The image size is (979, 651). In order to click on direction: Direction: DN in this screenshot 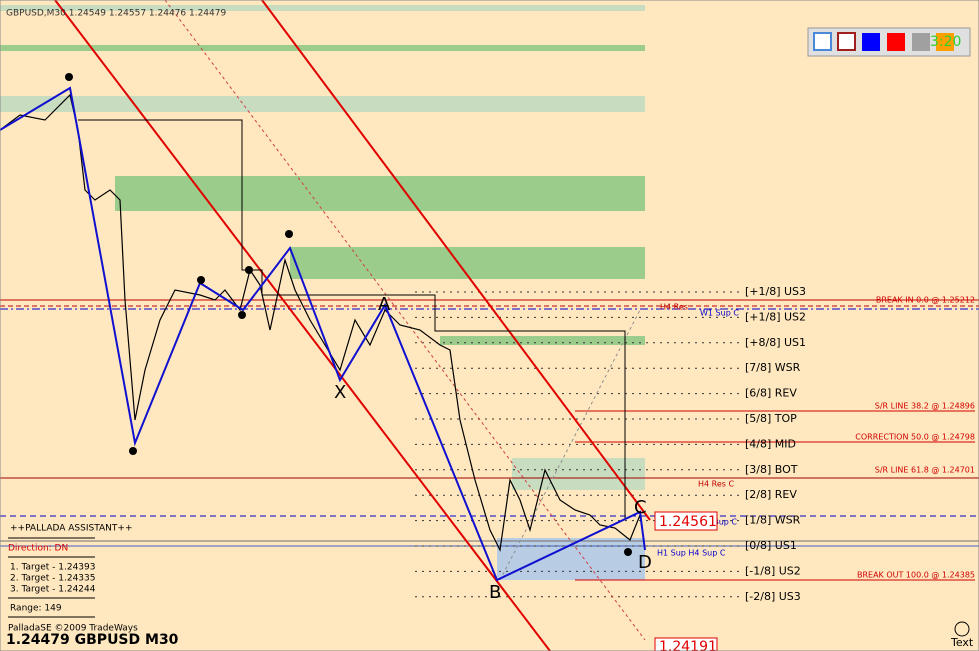, I will do `click(38, 549)`.